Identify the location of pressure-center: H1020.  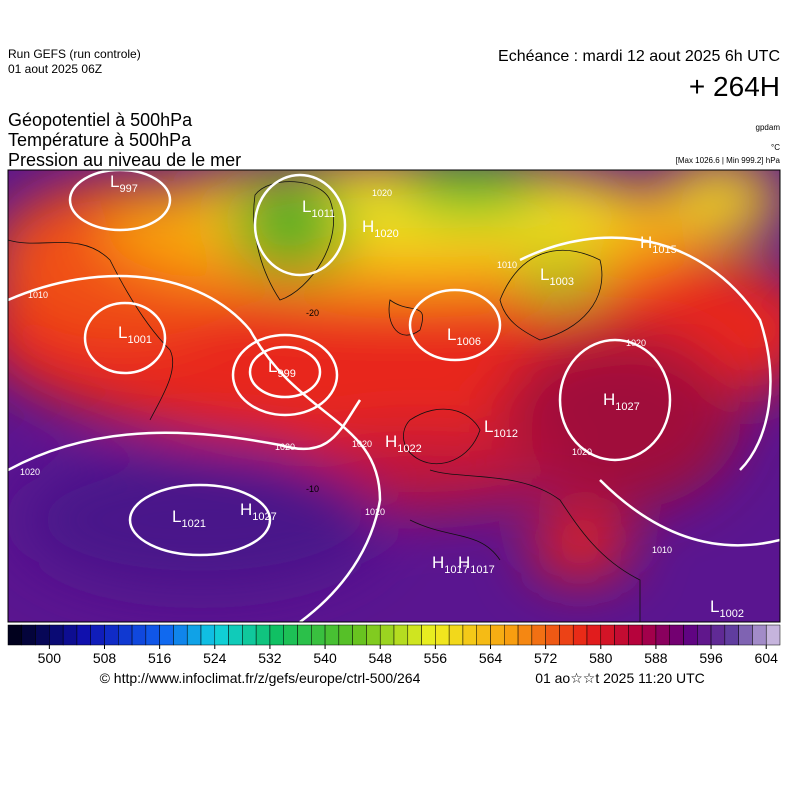
(380, 228).